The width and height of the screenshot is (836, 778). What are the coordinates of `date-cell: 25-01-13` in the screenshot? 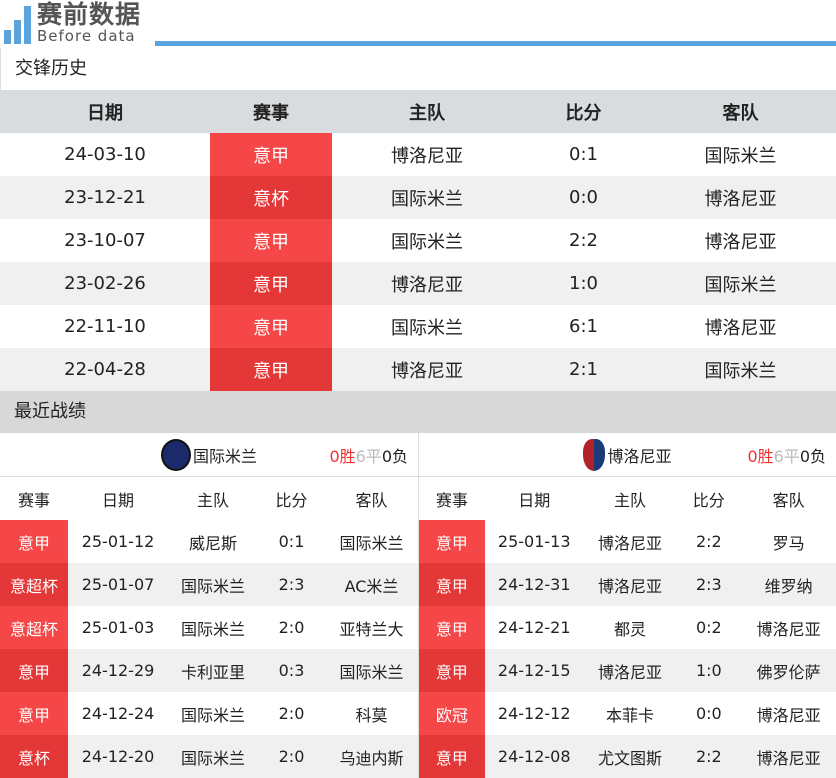 It's located at (534, 541).